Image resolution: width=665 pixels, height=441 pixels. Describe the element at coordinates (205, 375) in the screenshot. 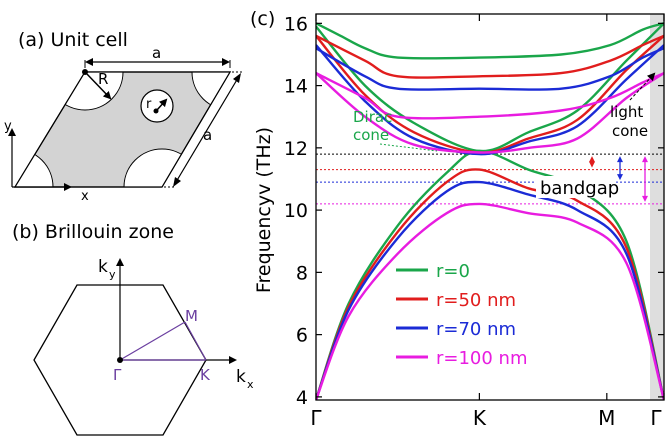

I see `label-K: K` at that location.